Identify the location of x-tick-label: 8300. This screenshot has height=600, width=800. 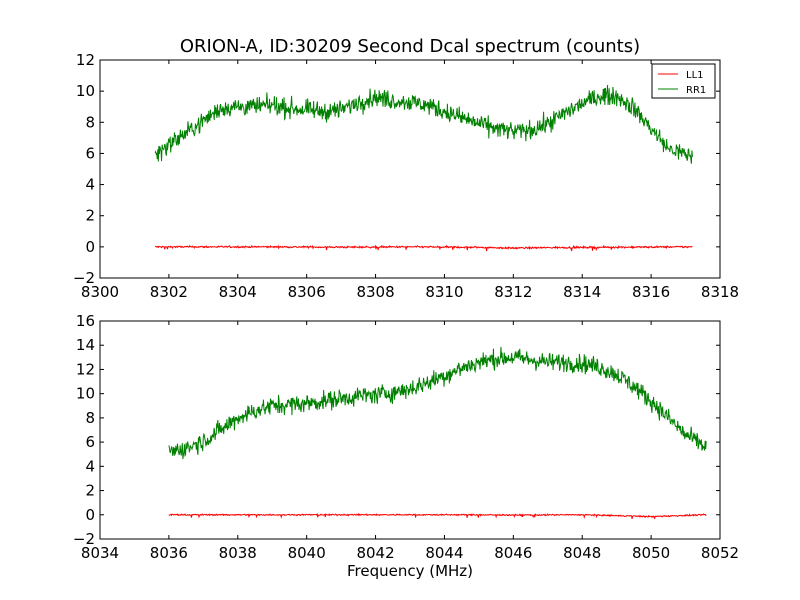
(100, 292).